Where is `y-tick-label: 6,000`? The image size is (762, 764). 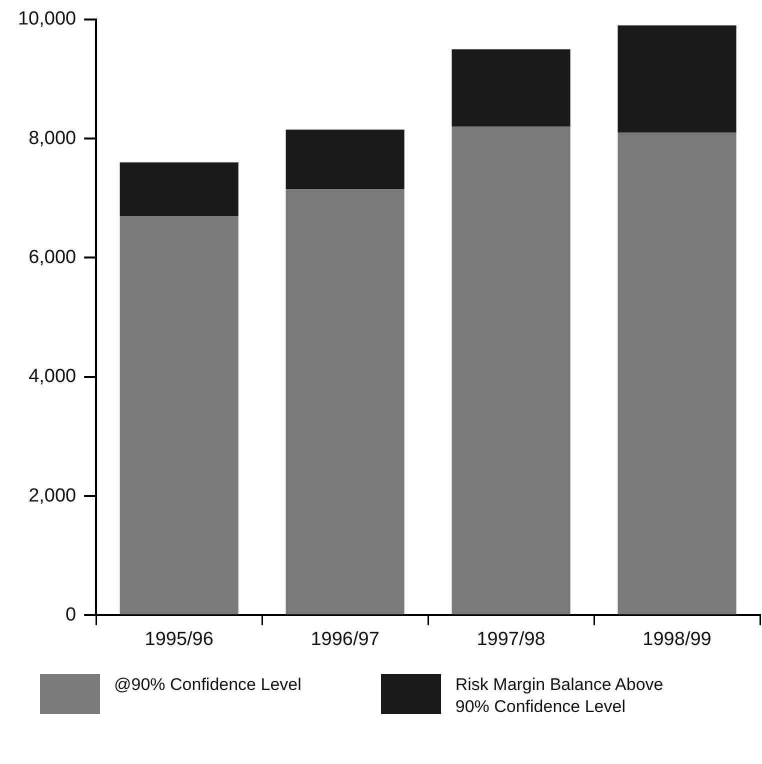
y-tick-label: 6,000 is located at coordinates (52, 257).